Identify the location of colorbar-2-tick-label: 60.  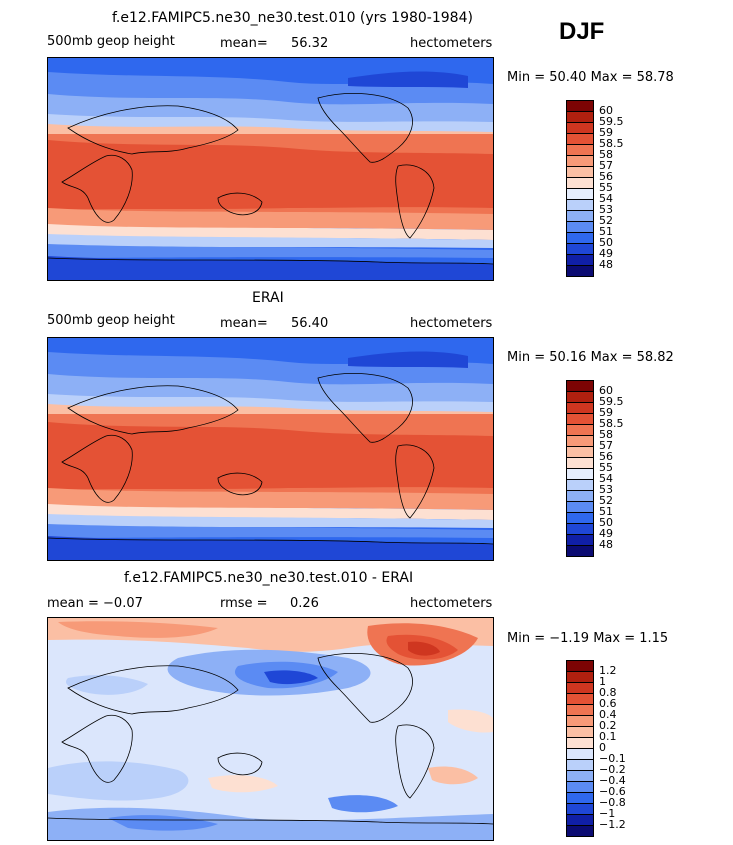
(606, 390).